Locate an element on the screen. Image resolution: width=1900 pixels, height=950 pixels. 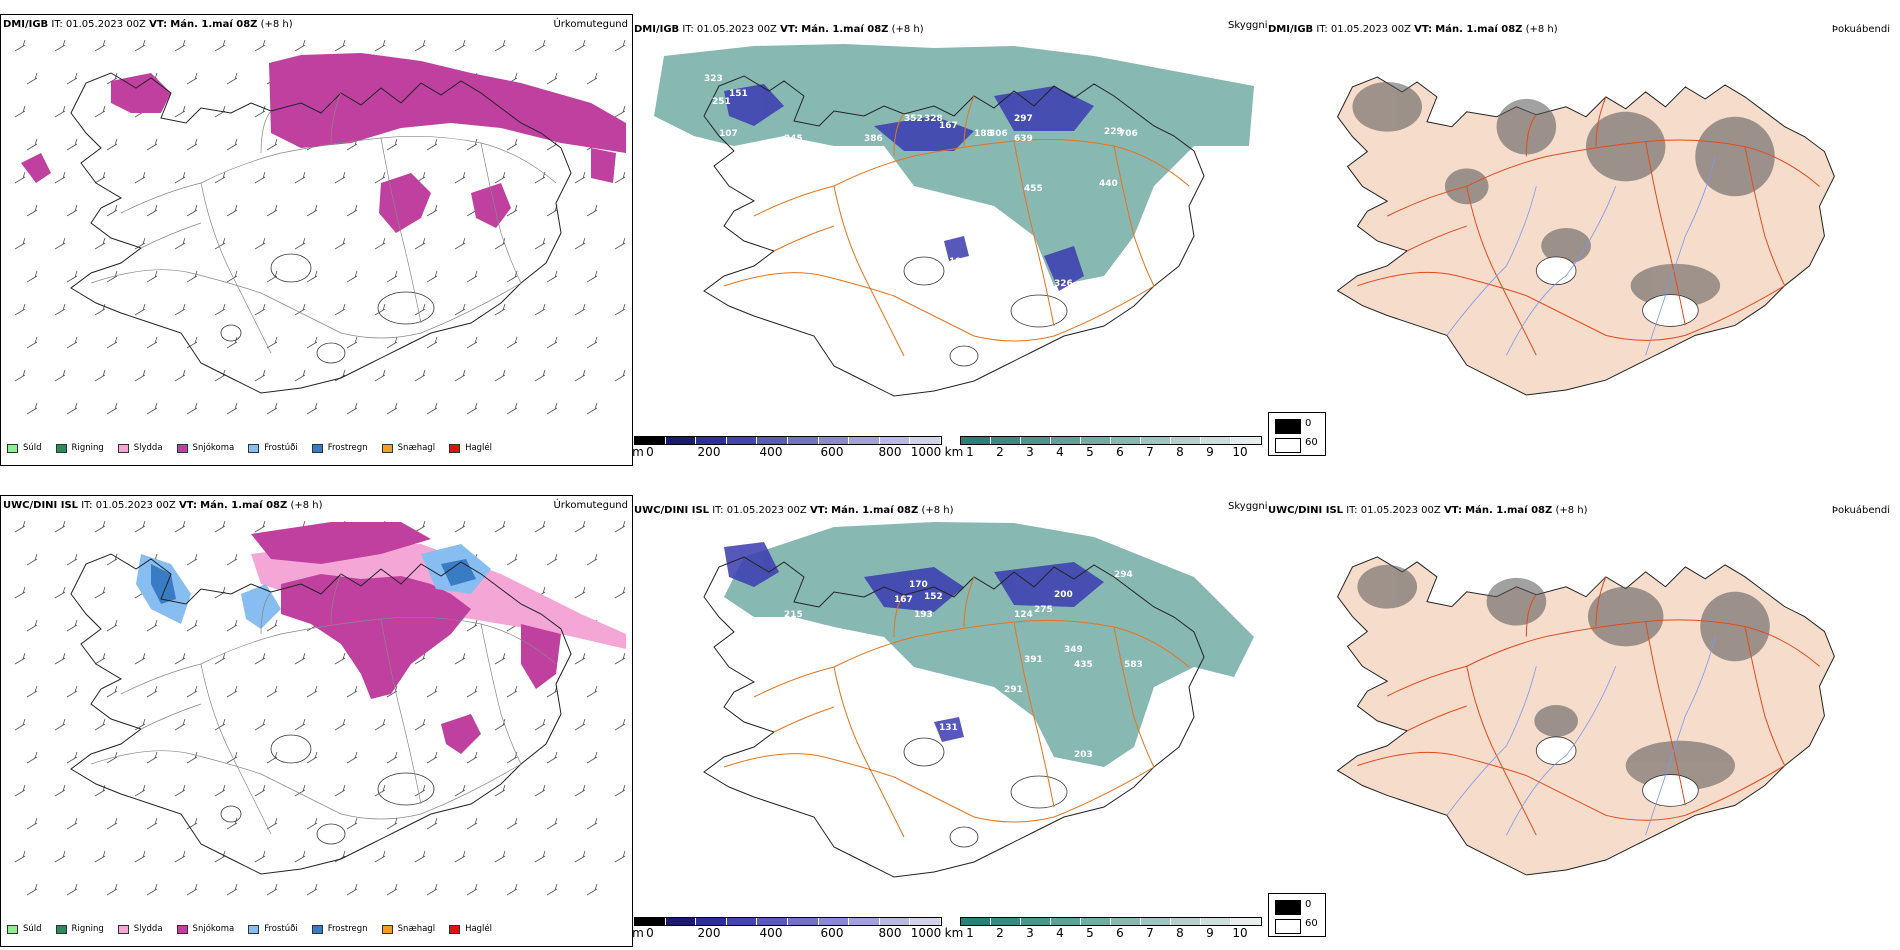
legend-item: Frostregn is located at coordinates (339, 448).